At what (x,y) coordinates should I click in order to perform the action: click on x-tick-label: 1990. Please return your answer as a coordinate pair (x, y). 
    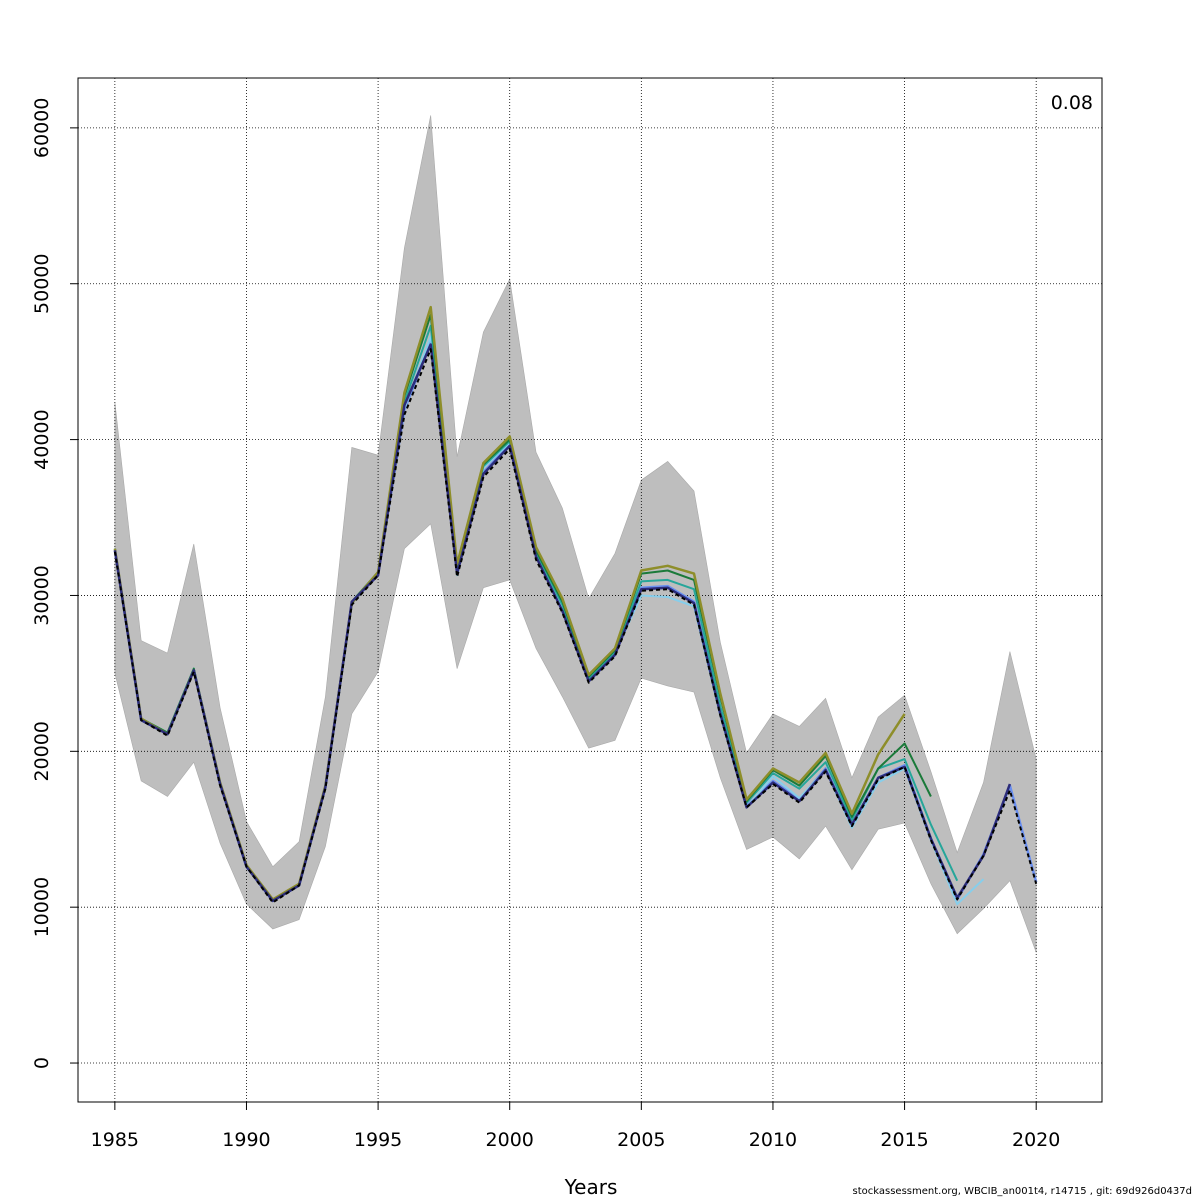
    Looking at the image, I should click on (246, 1140).